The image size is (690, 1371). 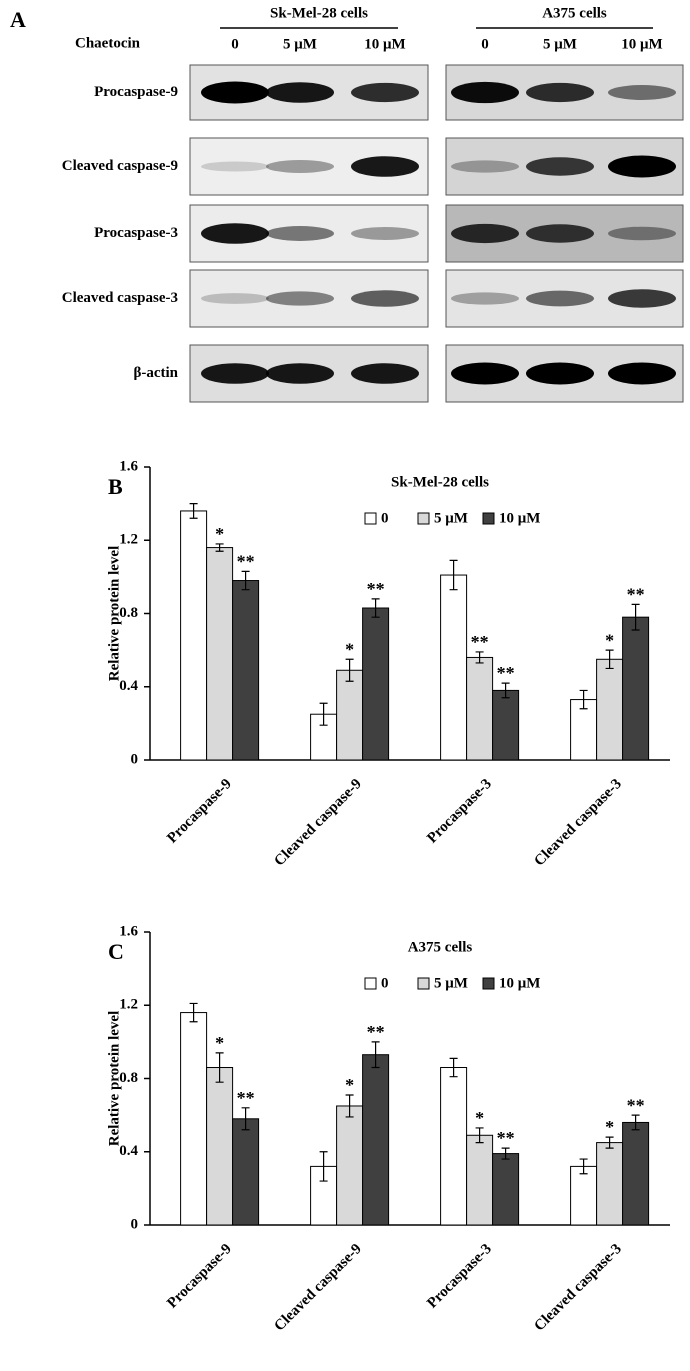 I want to click on legend-label: 0, so click(x=385, y=518).